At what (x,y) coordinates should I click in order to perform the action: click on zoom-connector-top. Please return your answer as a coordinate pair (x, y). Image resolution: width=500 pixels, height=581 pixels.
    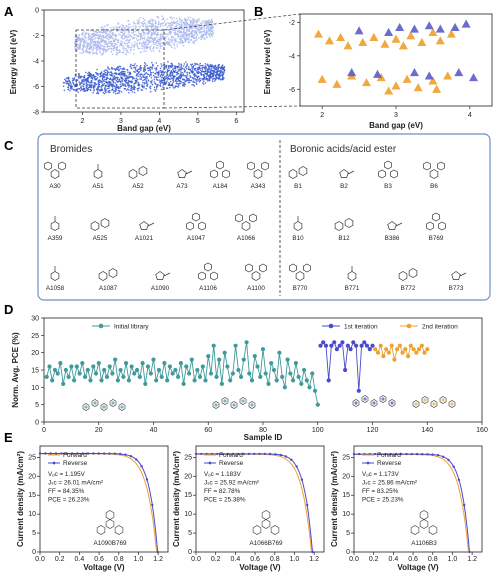
    Looking at the image, I should click on (232, 22).